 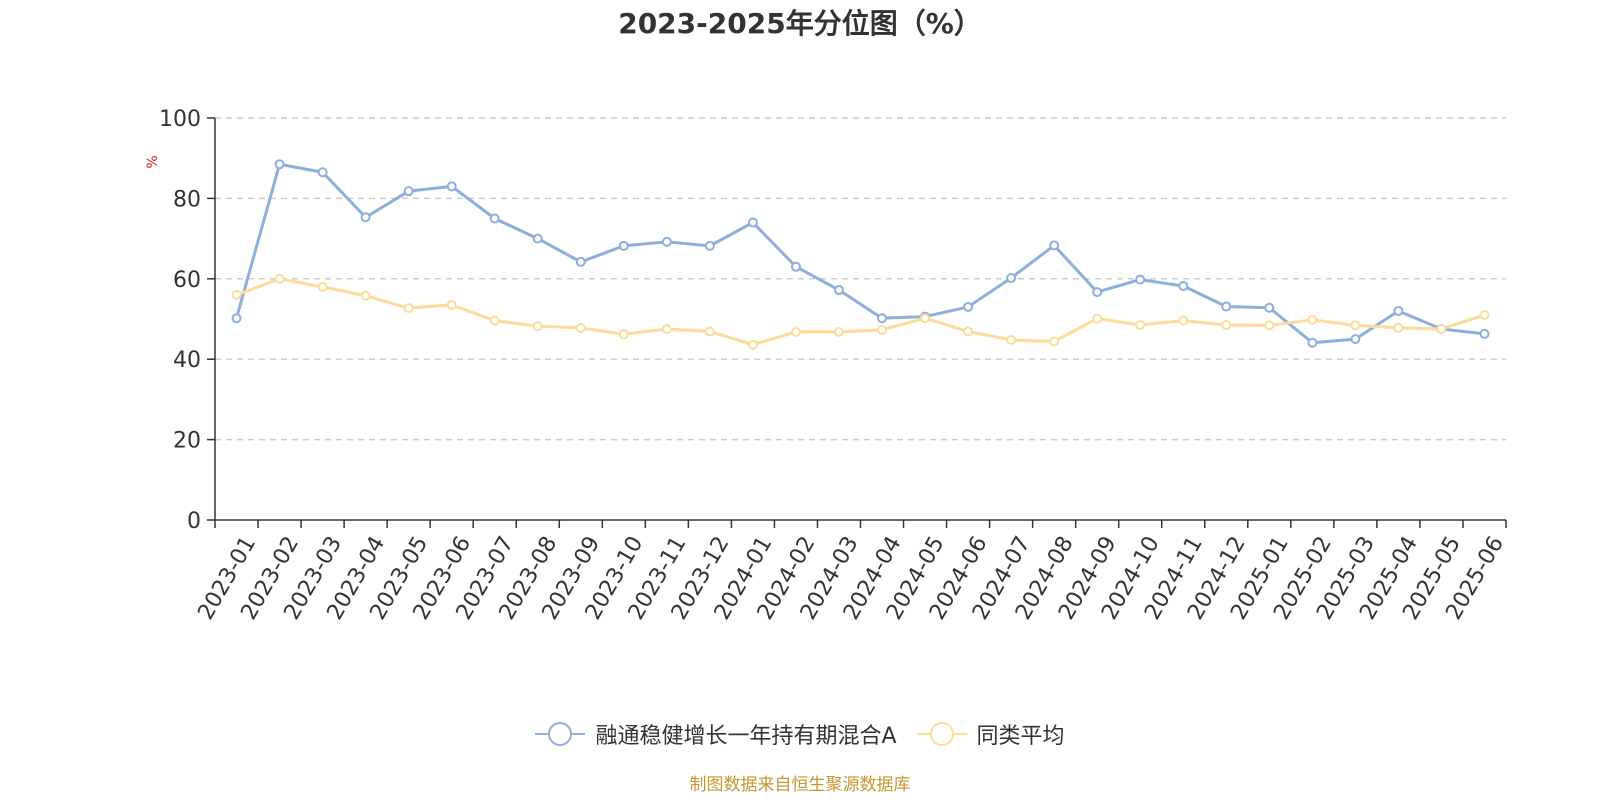 I want to click on y-tick-label: 0, so click(x=194, y=521).